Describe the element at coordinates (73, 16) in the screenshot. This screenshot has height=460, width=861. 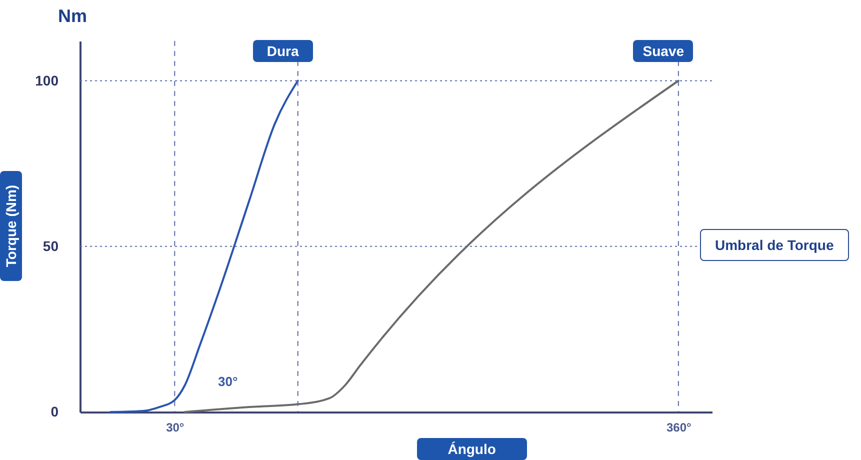
I see `text: Nm` at that location.